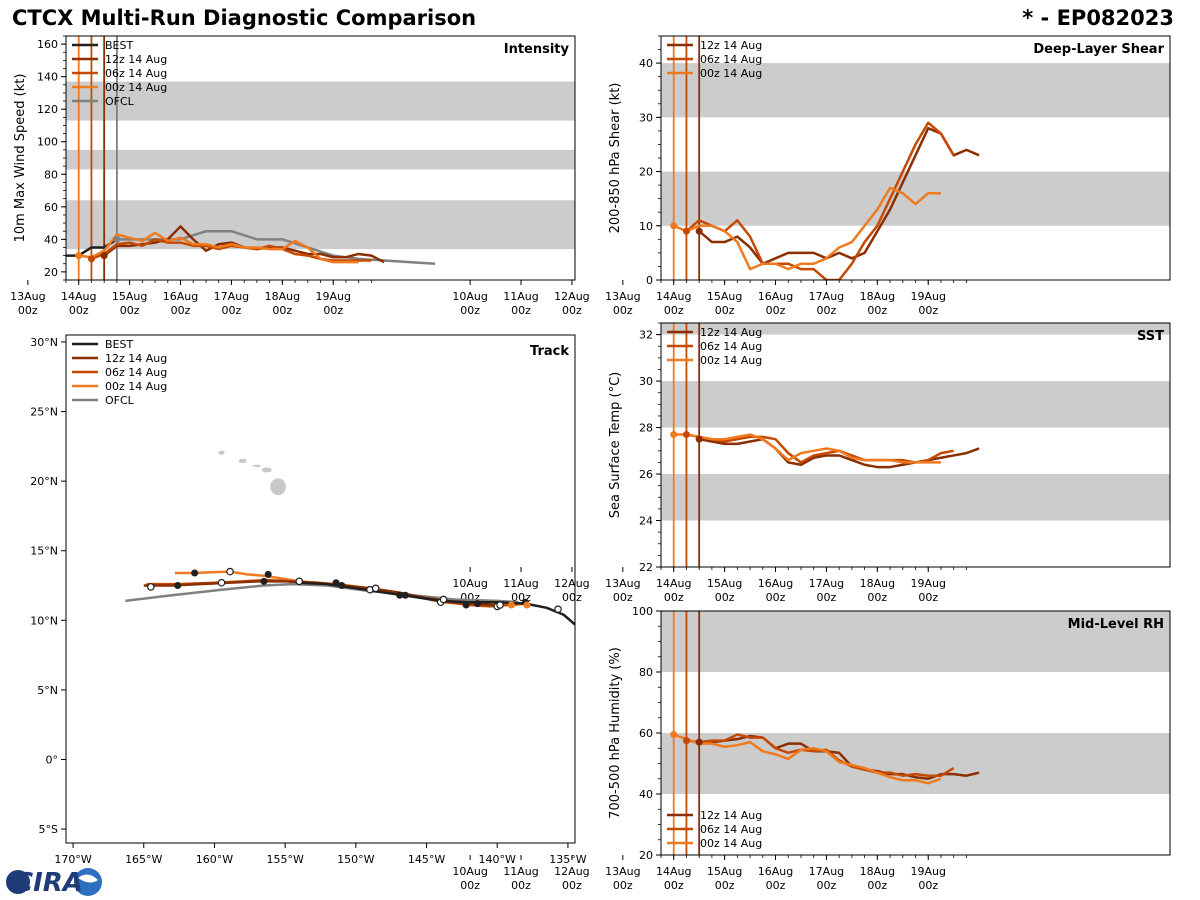 The height and width of the screenshot is (900, 1200). Describe the element at coordinates (355, 859) in the screenshot. I see `lon-tick-label: 150°W` at that location.